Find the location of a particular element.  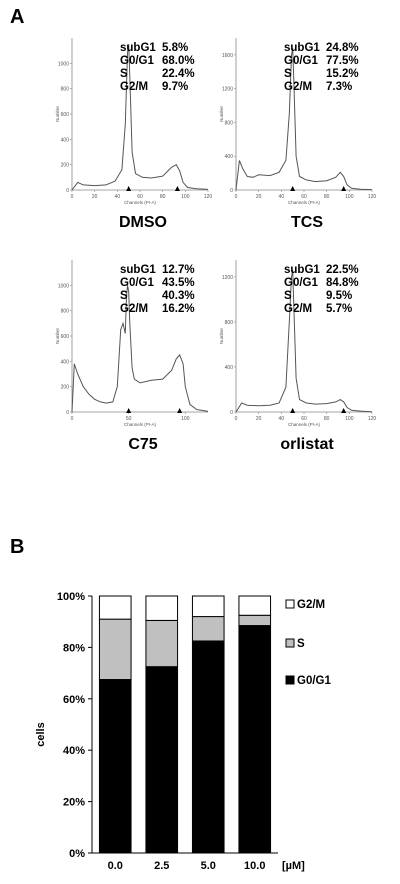

y-tick-label: 0% is located at coordinates (77, 854).